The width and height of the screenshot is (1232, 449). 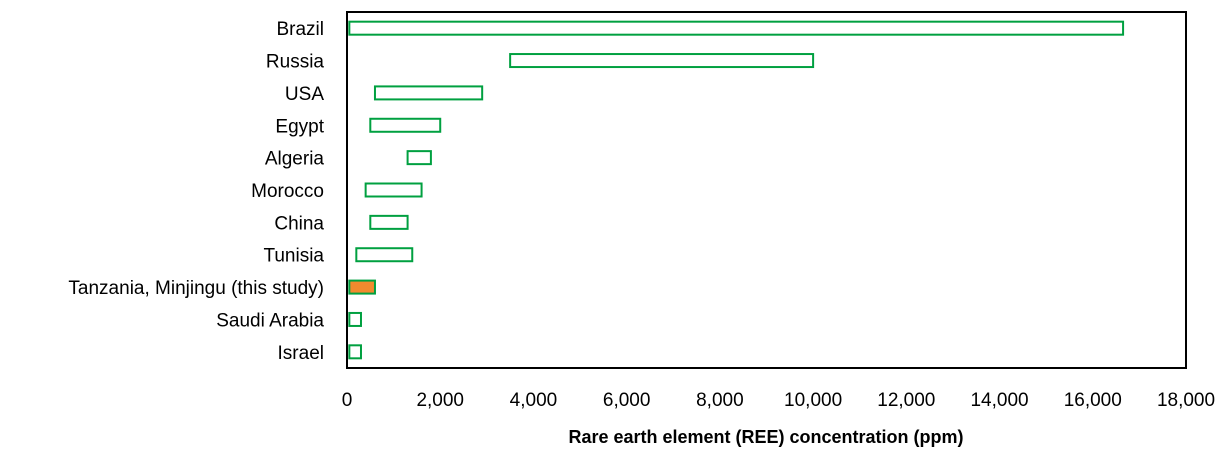 What do you see at coordinates (405, 125) in the screenshot?
I see `bar-egypt` at bounding box center [405, 125].